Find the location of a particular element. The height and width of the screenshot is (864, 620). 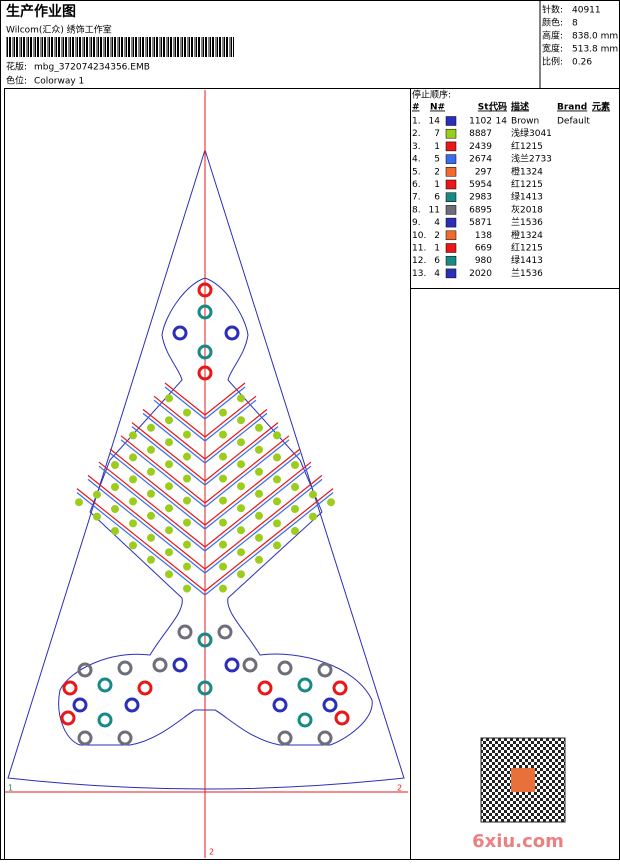

row-desc: 灰2018 is located at coordinates (527, 209).